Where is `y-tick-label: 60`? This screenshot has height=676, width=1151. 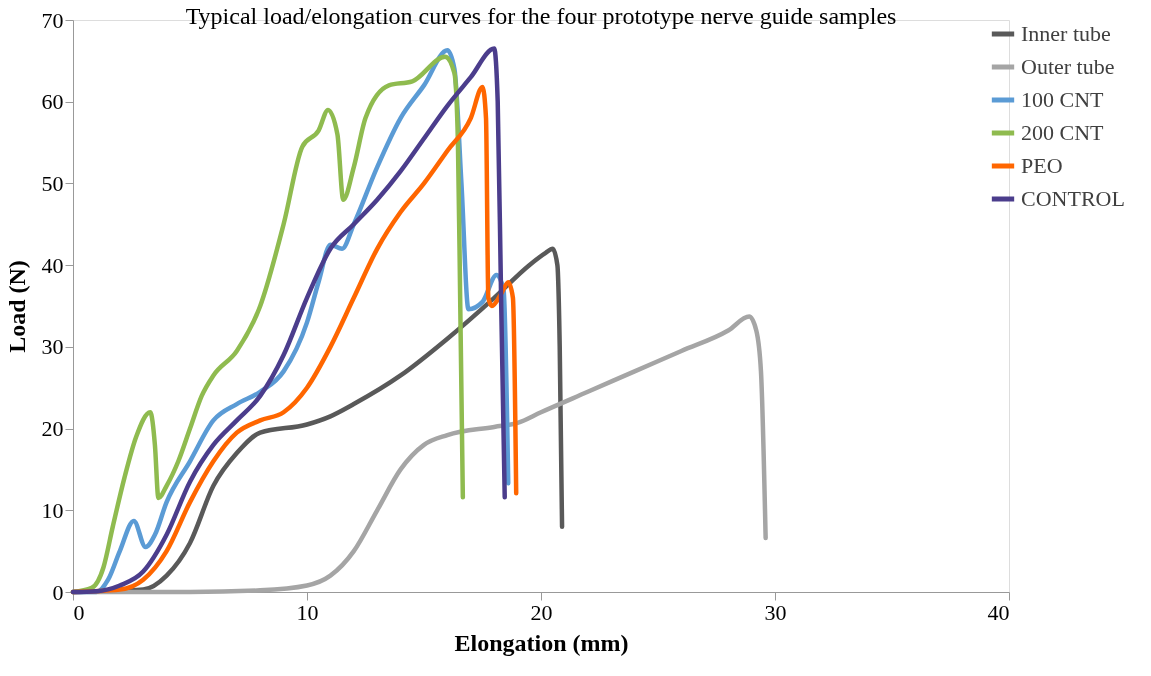 y-tick-label: 60 is located at coordinates (52, 102).